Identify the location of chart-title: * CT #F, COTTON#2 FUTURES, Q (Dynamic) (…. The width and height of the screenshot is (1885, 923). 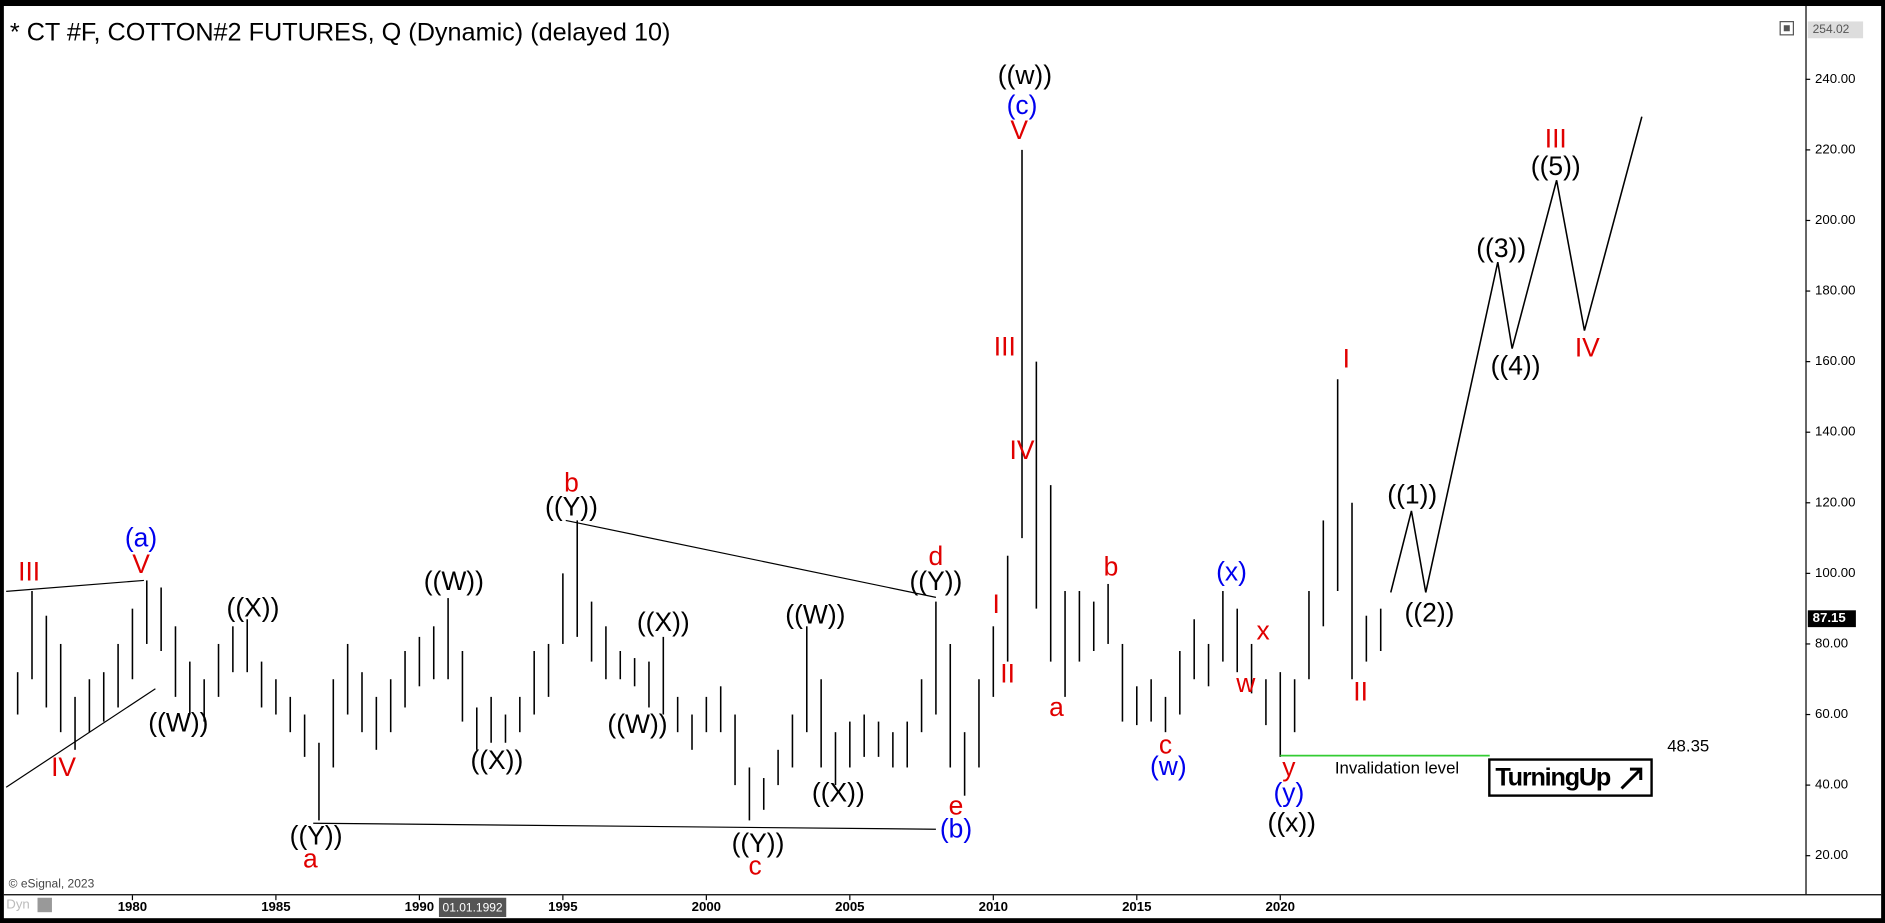
(340, 32).